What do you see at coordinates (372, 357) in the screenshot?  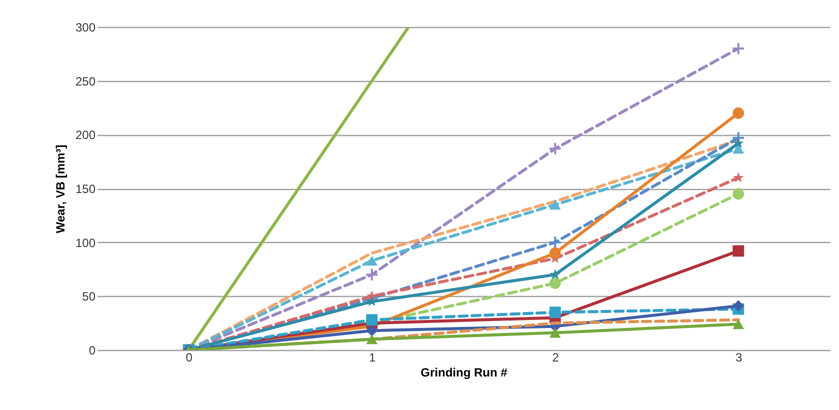 I see `x-tick-label: 1` at bounding box center [372, 357].